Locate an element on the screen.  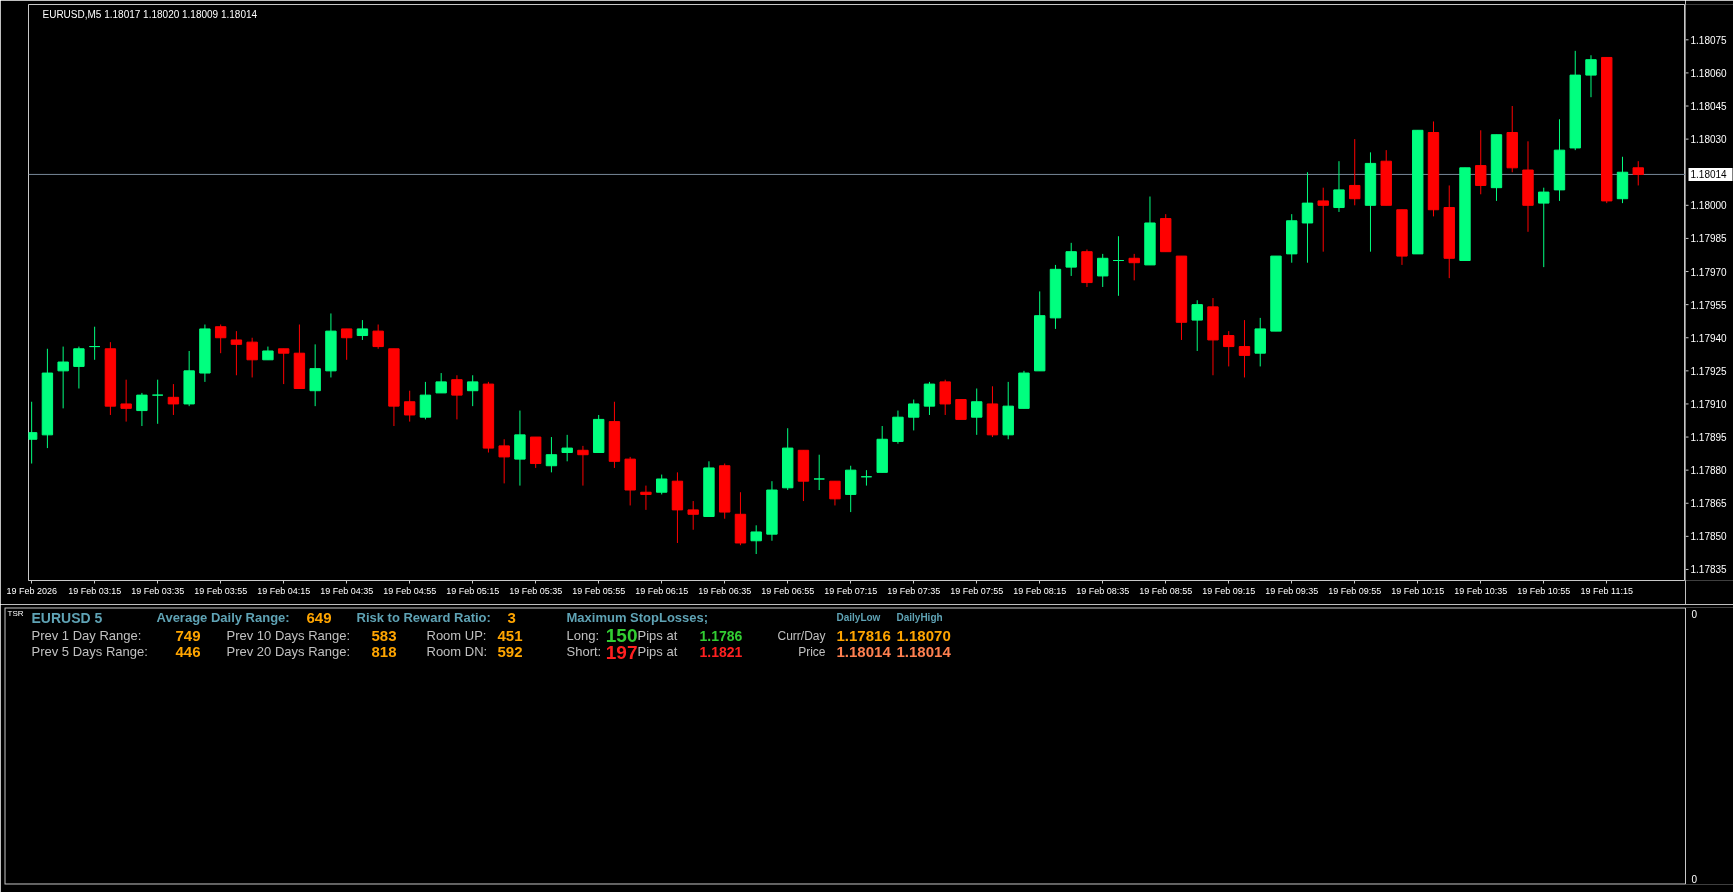
y-tick-label: 1.17895 is located at coordinates (1709, 438).